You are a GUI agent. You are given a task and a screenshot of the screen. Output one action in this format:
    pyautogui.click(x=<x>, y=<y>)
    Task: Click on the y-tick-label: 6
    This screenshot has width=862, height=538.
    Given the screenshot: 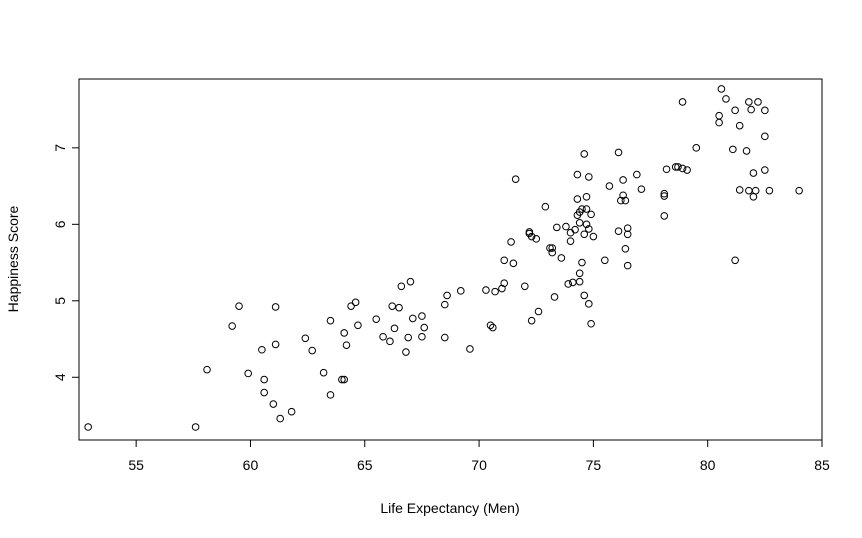 What is the action you would take?
    pyautogui.click(x=60, y=224)
    